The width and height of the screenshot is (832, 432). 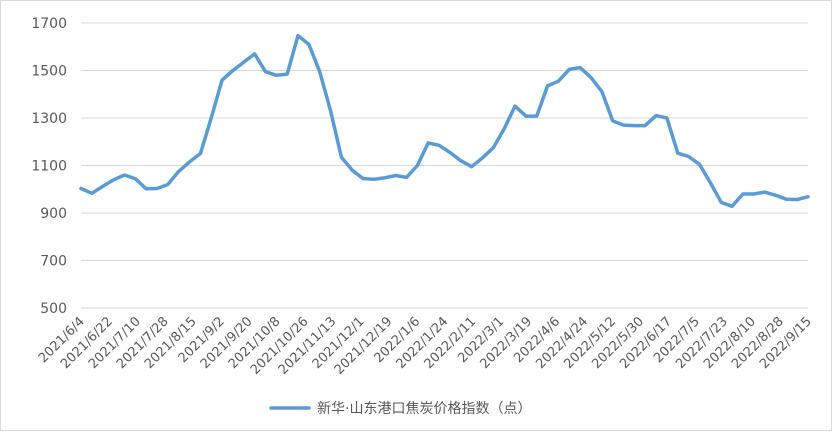 What do you see at coordinates (53, 309) in the screenshot?
I see `y-tick-label: 500` at bounding box center [53, 309].